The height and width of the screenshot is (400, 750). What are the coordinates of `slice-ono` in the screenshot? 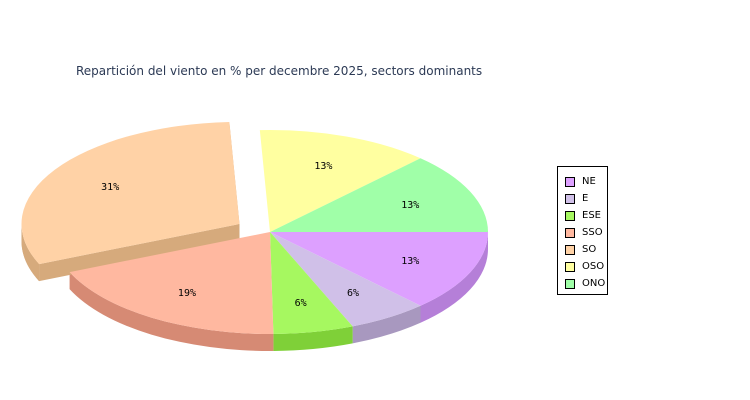 It's located at (379, 195).